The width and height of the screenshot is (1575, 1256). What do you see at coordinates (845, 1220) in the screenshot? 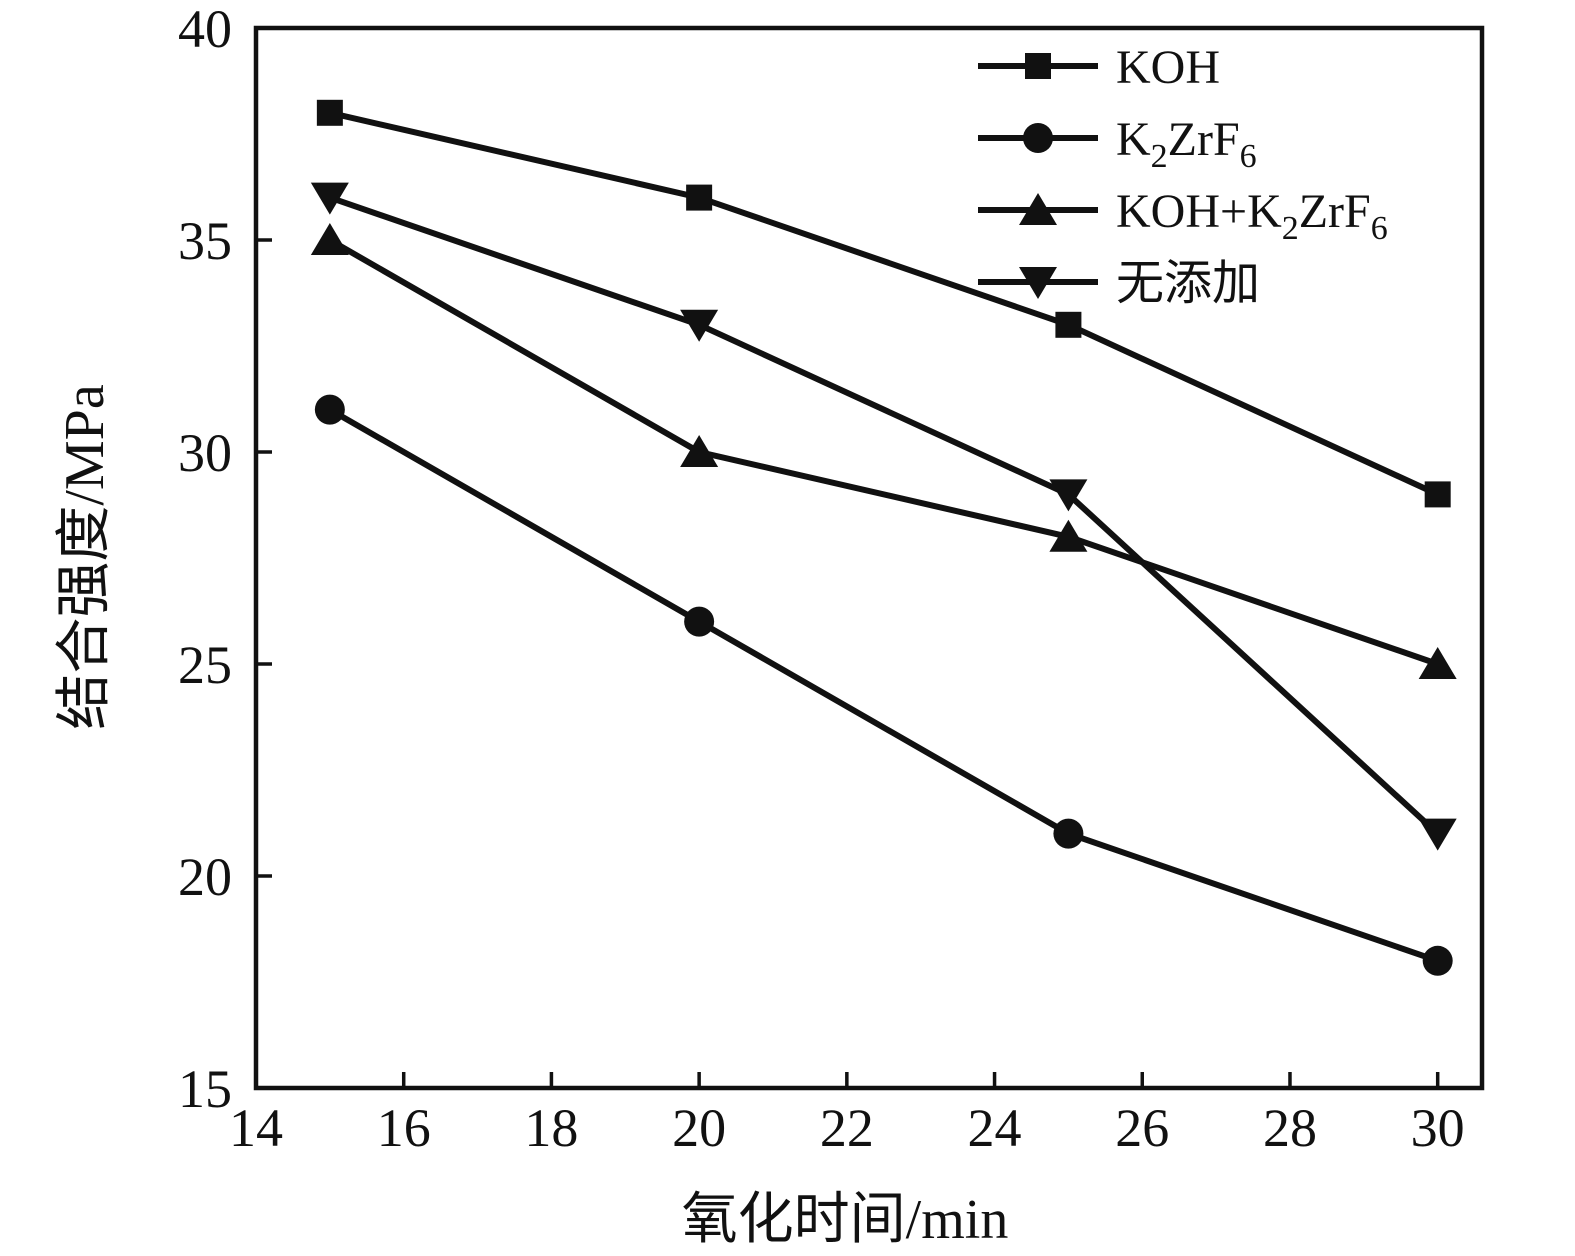
I see `x-axis-label: 氧化时间/min` at bounding box center [845, 1220].